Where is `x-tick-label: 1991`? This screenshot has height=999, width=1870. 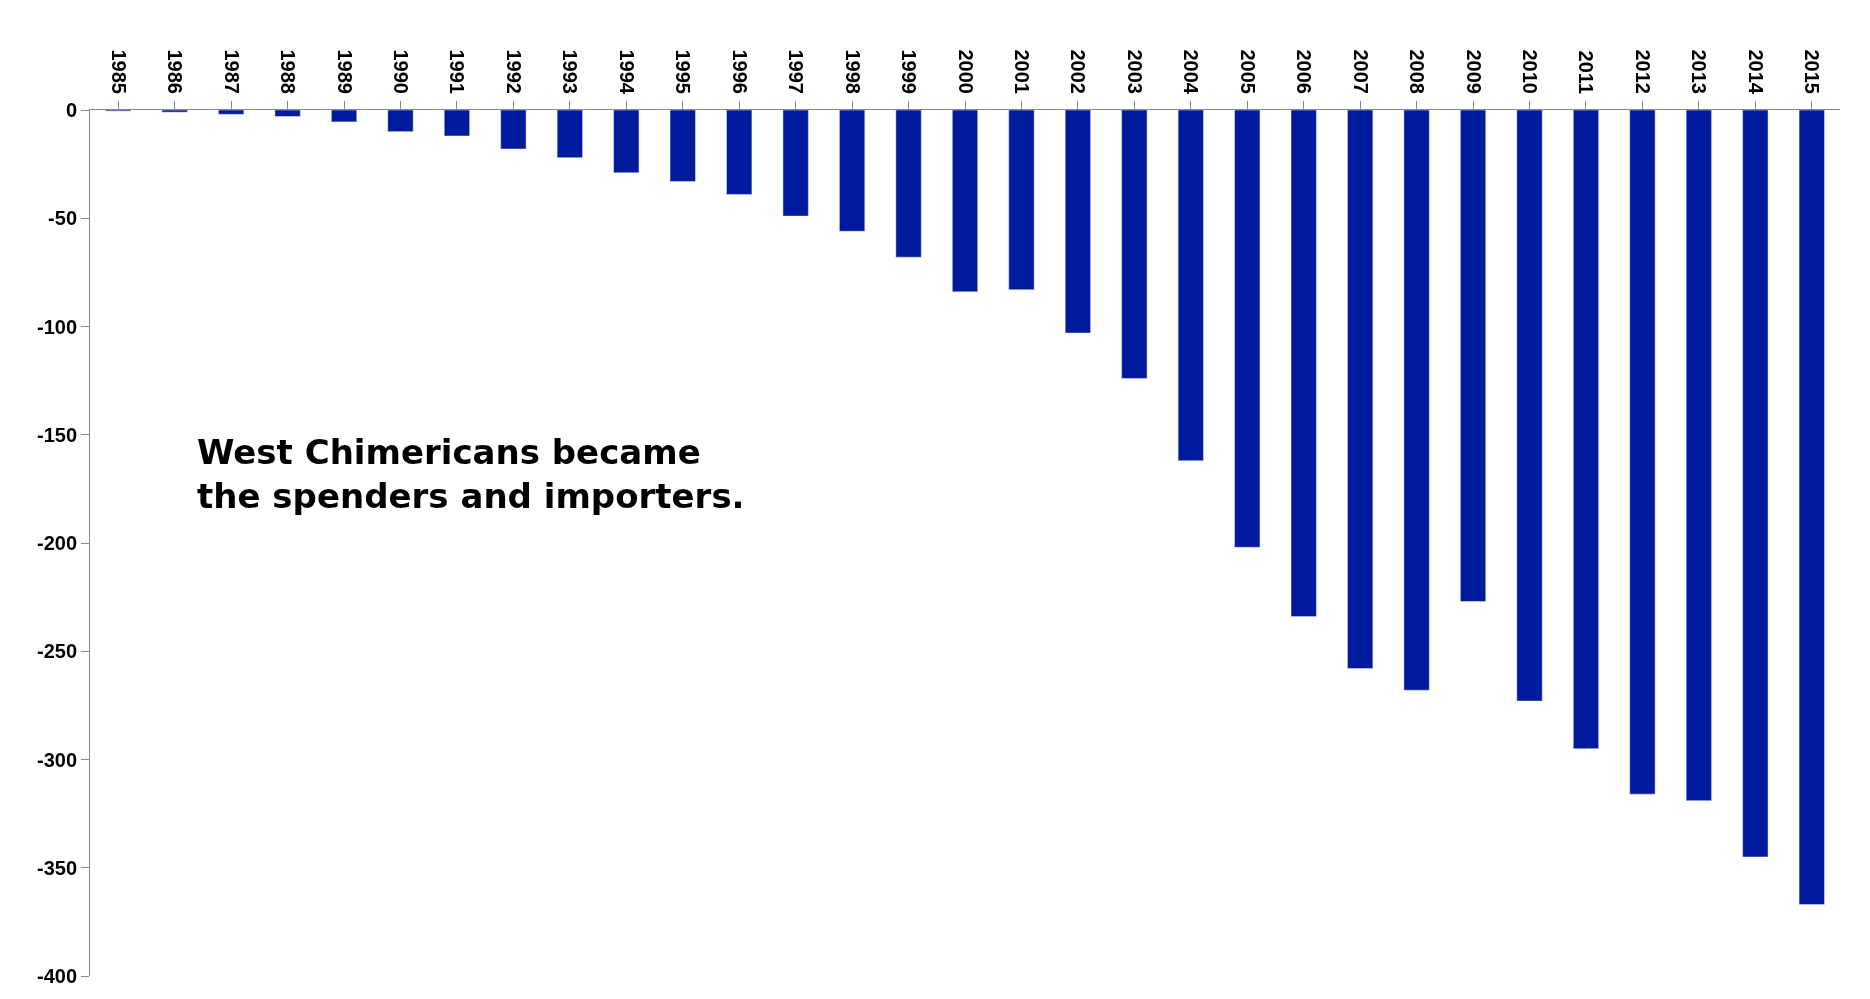
x-tick-label: 1991 is located at coordinates (457, 71).